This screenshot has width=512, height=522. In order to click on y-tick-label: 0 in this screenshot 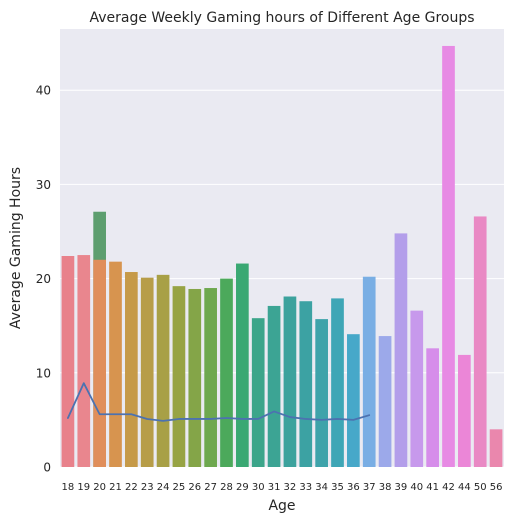, I will do `click(47, 468)`.